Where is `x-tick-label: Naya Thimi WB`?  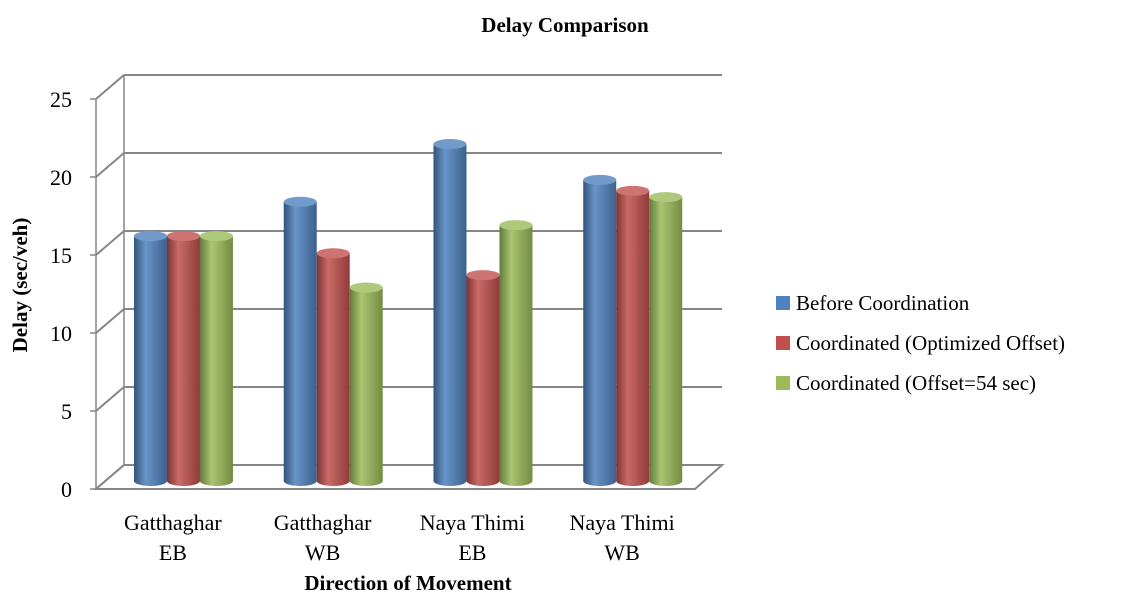
x-tick-label: Naya Thimi WB is located at coordinates (621, 537).